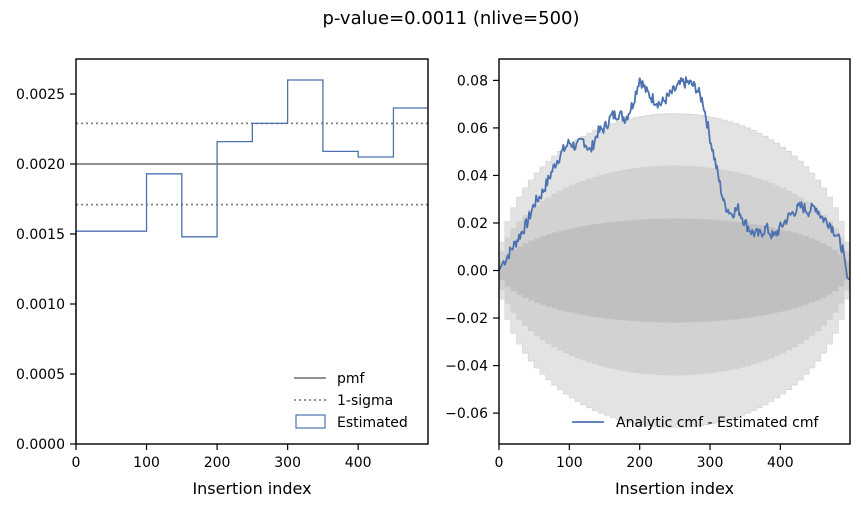  Describe the element at coordinates (40, 95) in the screenshot. I see `y-tick-label: 0.0025` at that location.